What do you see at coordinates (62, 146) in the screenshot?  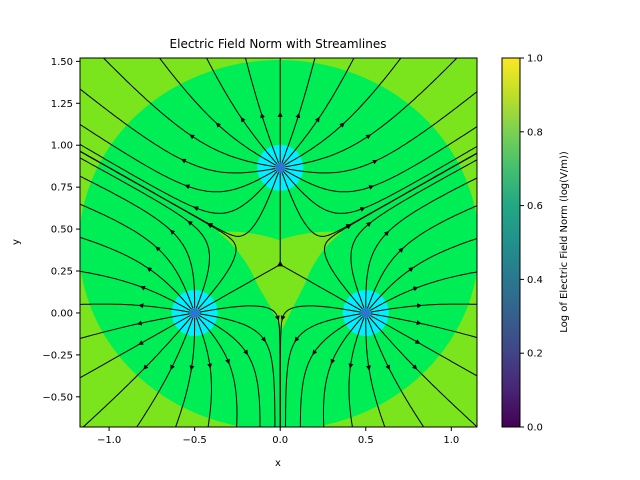 I see `y-tick-label: 1.00` at bounding box center [62, 146].